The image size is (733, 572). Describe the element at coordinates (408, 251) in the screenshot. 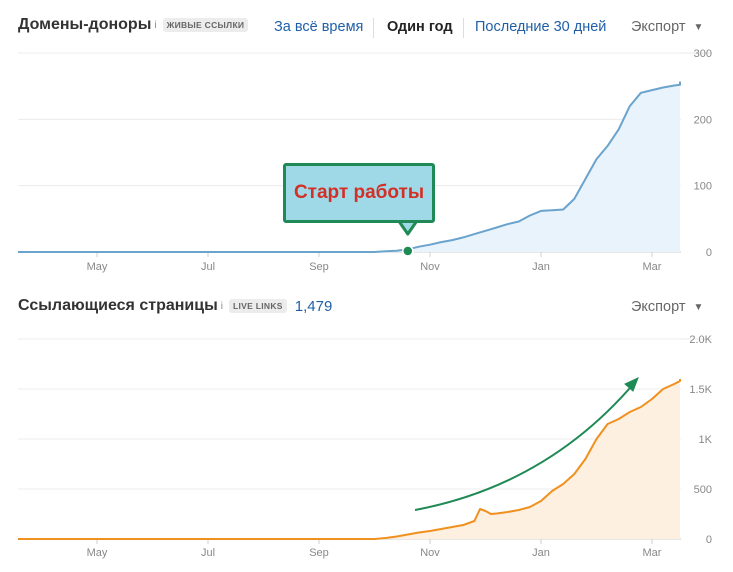

I see `start-work-marker` at that location.